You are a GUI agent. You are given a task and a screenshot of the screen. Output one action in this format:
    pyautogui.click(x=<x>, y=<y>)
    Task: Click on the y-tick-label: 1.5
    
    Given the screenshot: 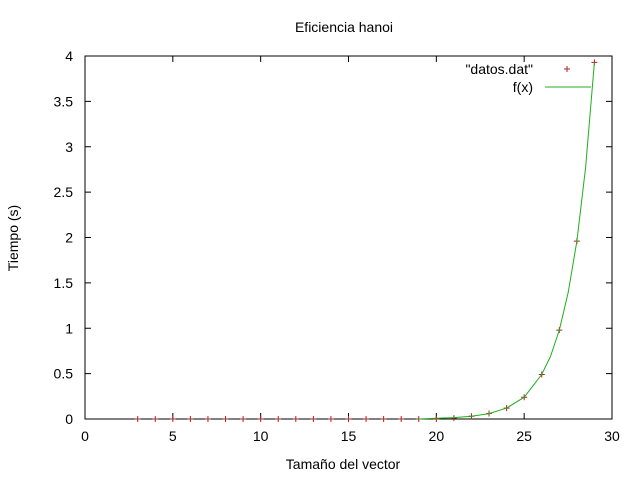 What is the action you would take?
    pyautogui.click(x=64, y=283)
    